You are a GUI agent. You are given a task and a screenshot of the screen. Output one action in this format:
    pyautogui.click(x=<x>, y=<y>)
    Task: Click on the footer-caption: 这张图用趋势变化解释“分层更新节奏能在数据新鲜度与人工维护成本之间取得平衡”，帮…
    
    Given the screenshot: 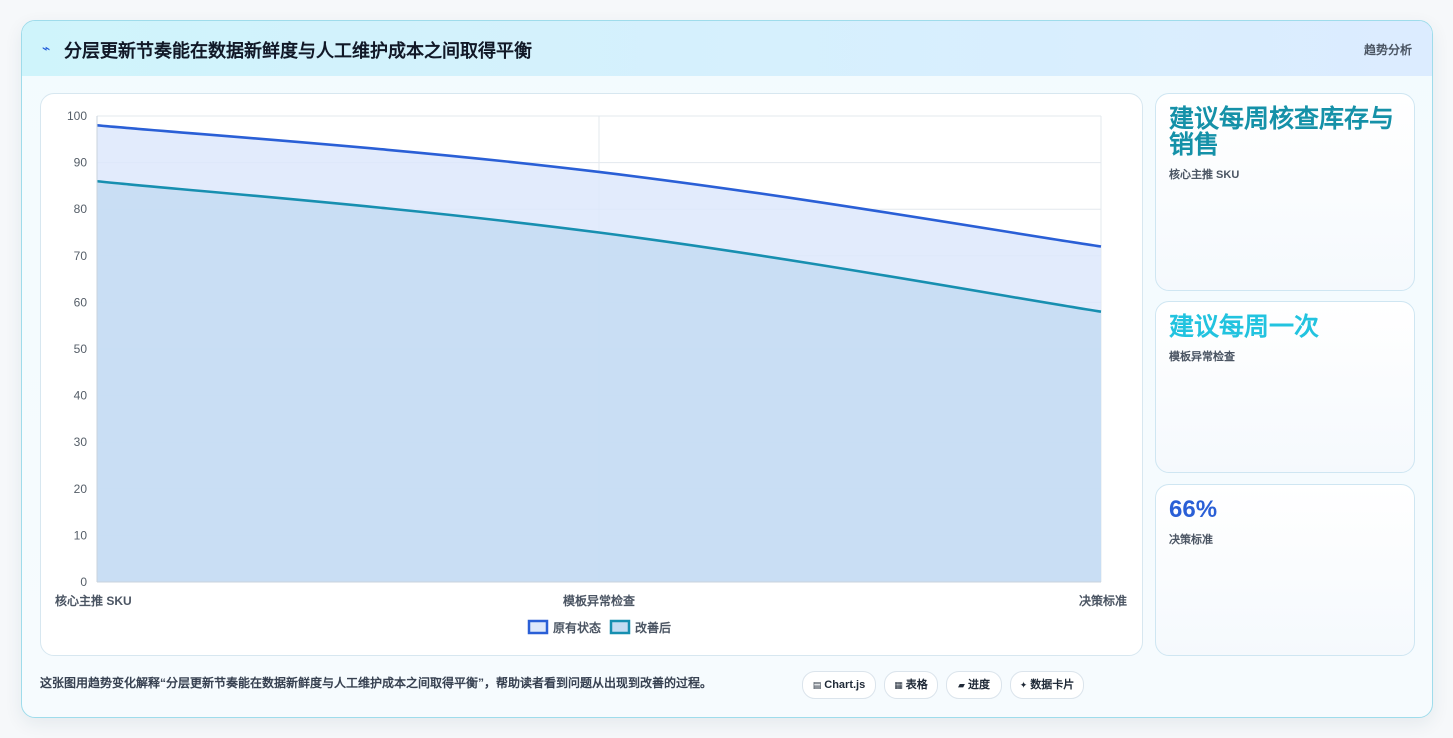 What is the action you would take?
    pyautogui.click(x=376, y=683)
    